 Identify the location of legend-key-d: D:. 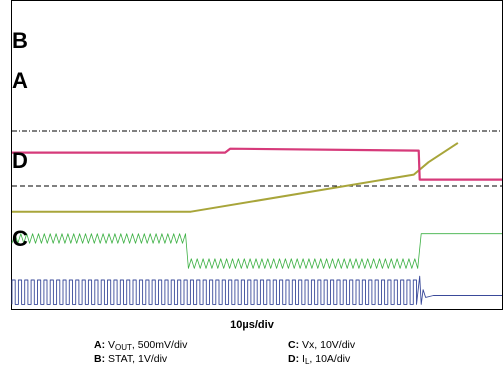
(294, 359).